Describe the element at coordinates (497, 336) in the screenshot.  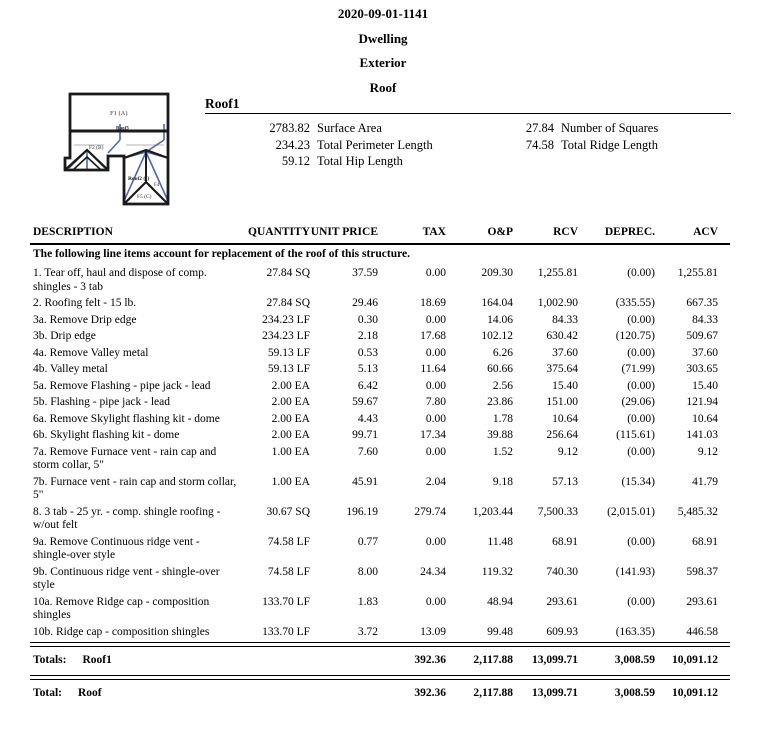
I see `item-op: 102.12` at that location.